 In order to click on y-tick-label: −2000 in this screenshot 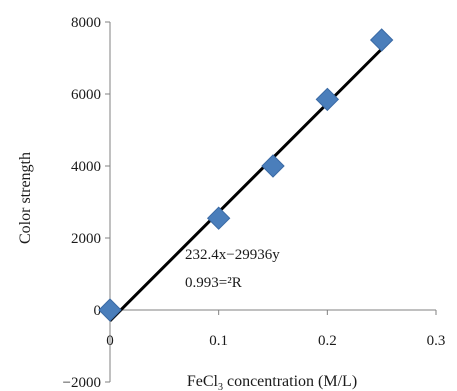, I will do `click(82, 383)`.